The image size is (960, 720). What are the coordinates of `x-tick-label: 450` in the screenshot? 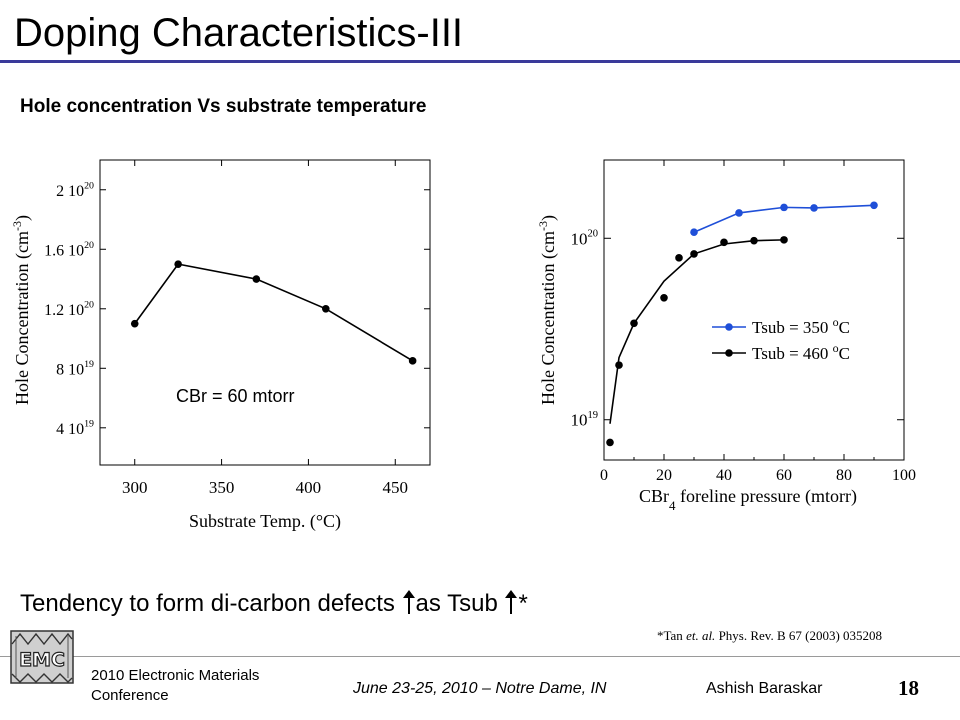 It's located at (396, 487).